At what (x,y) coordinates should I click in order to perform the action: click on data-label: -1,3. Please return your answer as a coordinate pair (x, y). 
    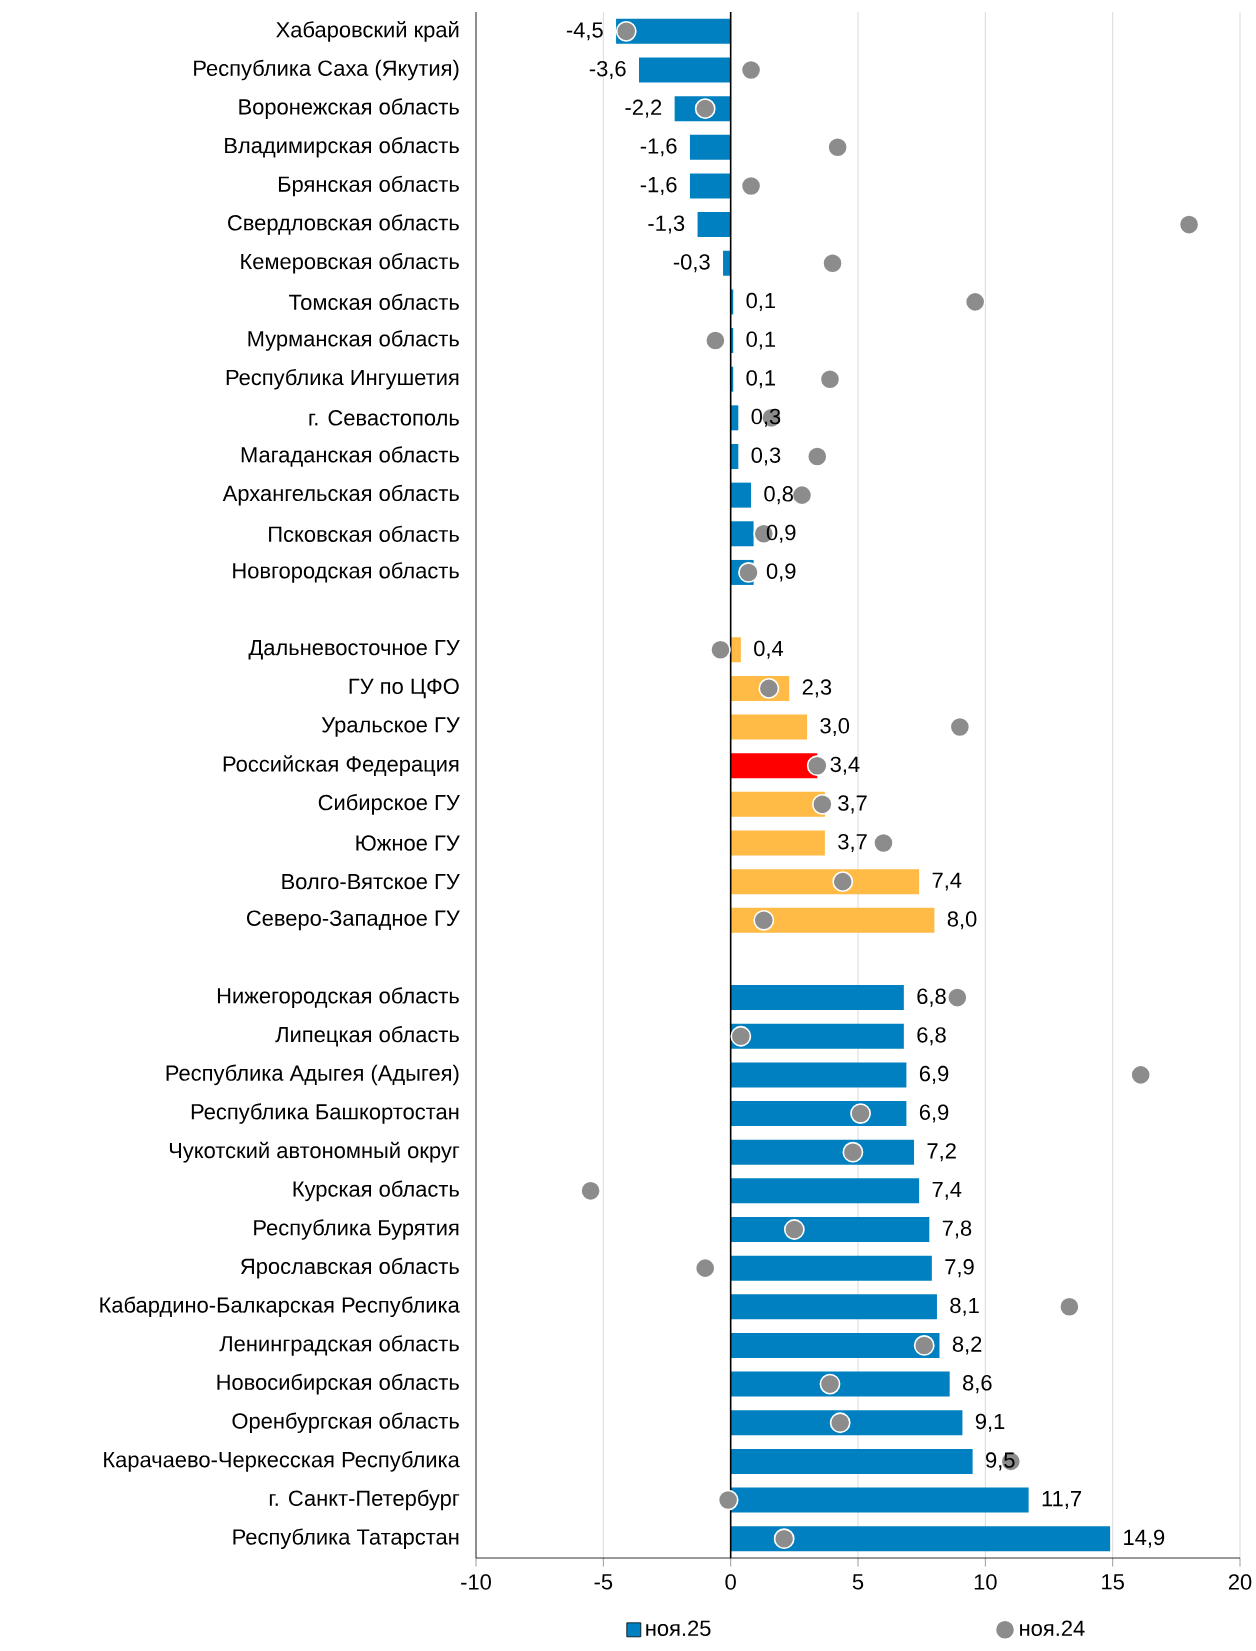
    Looking at the image, I should click on (666, 224).